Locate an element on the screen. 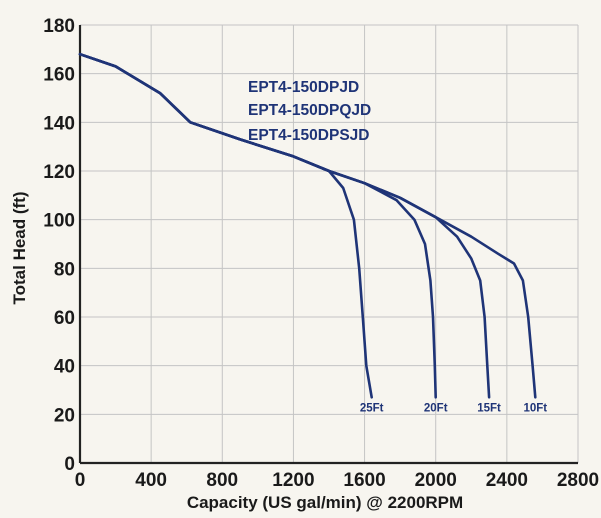 This screenshot has width=601, height=518. x-axis-title: Capacity (US gal/min) @ 2200RPM is located at coordinates (325, 502).